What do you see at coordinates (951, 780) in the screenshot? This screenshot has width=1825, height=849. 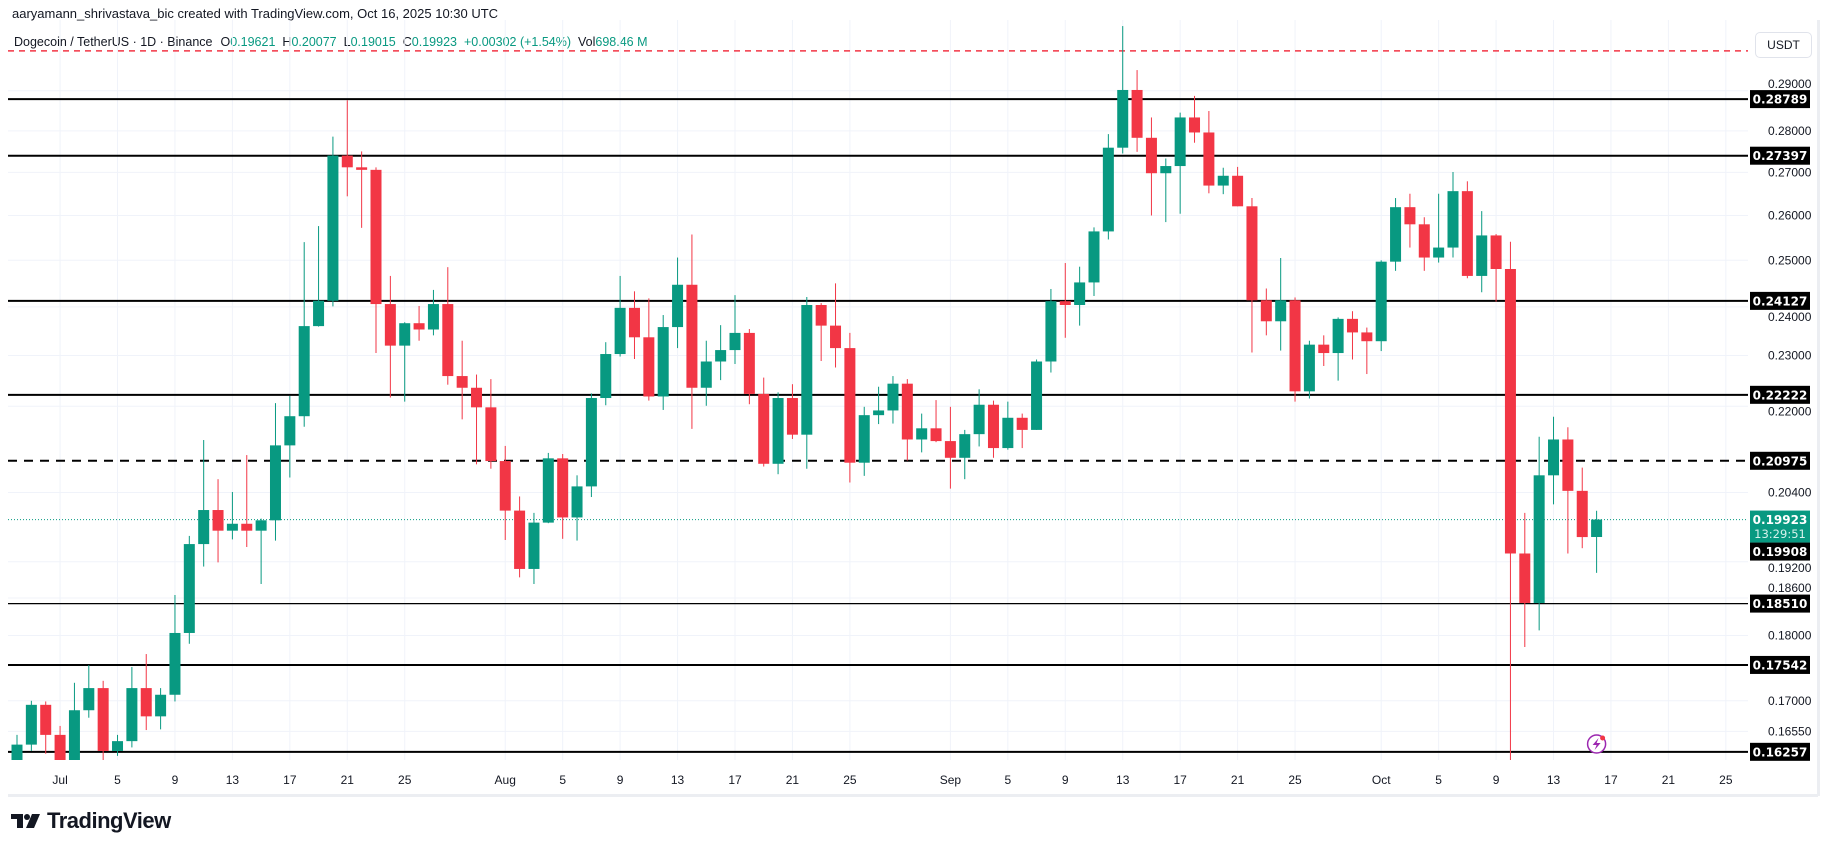 I see `time-tick-label: Sep` at bounding box center [951, 780].